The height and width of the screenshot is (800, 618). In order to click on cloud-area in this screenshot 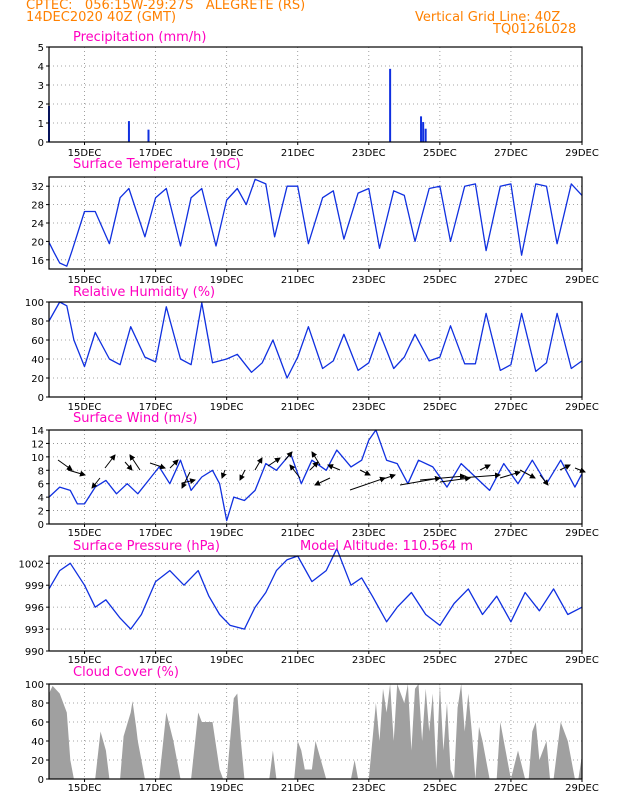, I will do `click(315, 731)`.